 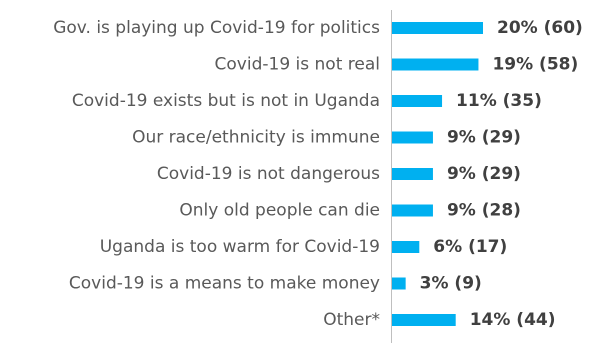 What do you see at coordinates (451, 284) in the screenshot?
I see `data-label: 3% (9)` at bounding box center [451, 284].